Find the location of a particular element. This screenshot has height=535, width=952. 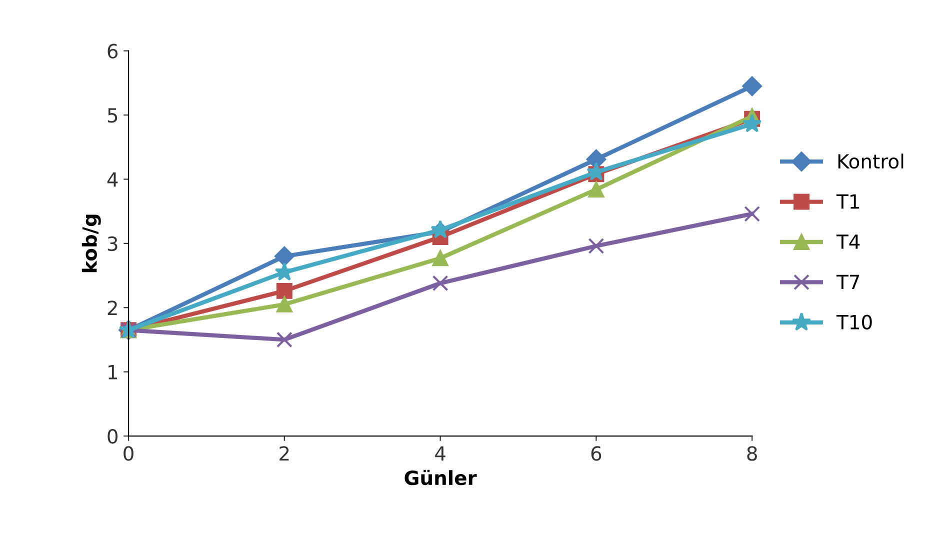

legend-label: T10 is located at coordinates (854, 322).